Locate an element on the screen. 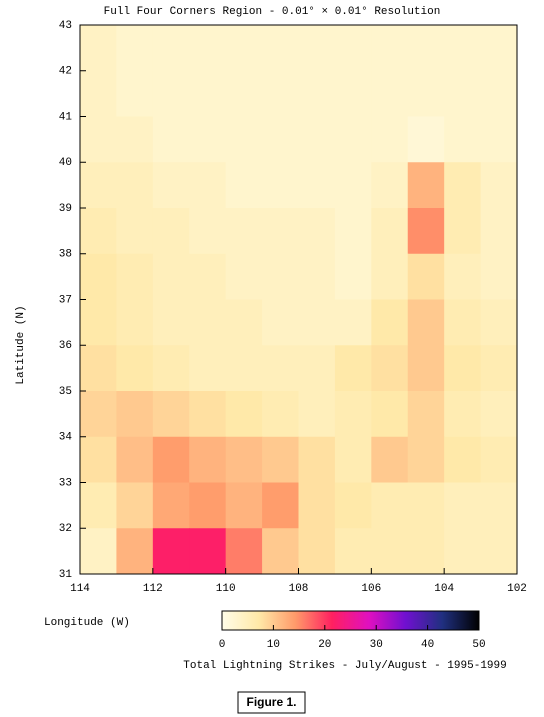 This screenshot has height=717, width=544. colorbar-tick-label: 30 is located at coordinates (376, 645).